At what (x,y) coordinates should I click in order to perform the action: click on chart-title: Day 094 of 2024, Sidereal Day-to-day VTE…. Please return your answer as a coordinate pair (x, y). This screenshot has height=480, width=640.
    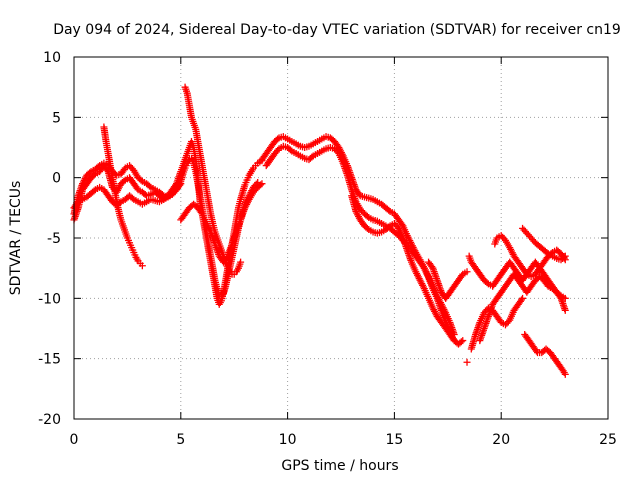
    Looking at the image, I should click on (337, 30).